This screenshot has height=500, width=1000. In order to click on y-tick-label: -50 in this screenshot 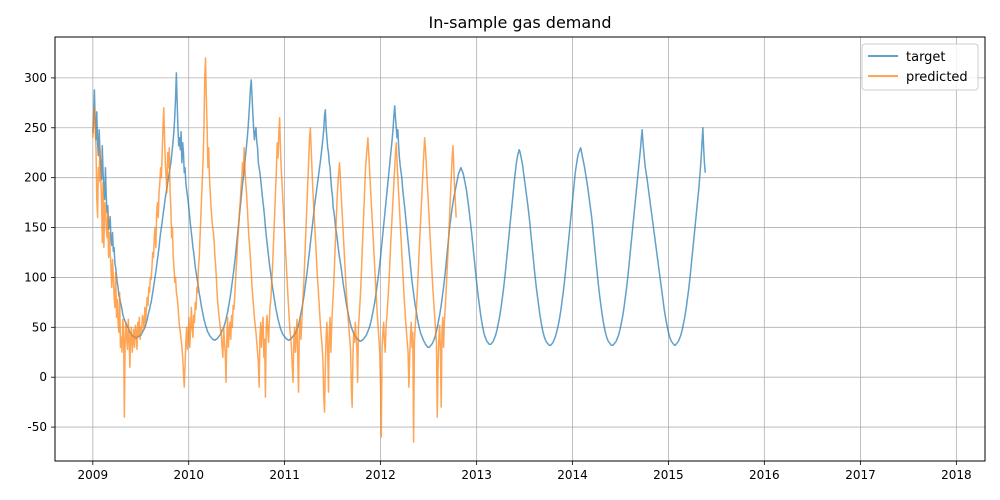, I will do `click(37, 427)`.